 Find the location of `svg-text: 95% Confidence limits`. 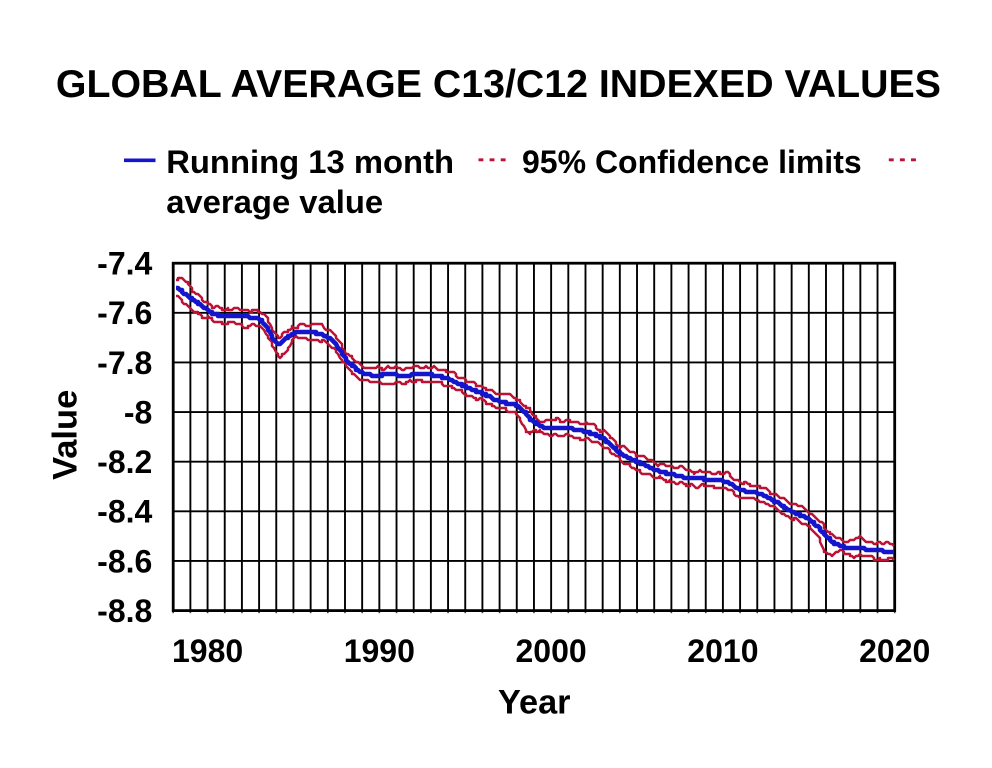

svg-text: 95% Confidence limits is located at coordinates (692, 162).